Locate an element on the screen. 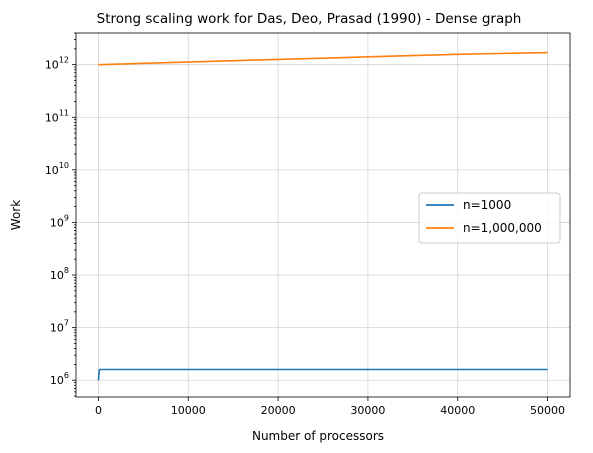 The width and height of the screenshot is (593, 453). x-axis: 0 10000 20000 30000 40000 50000 is located at coordinates (330, 407).